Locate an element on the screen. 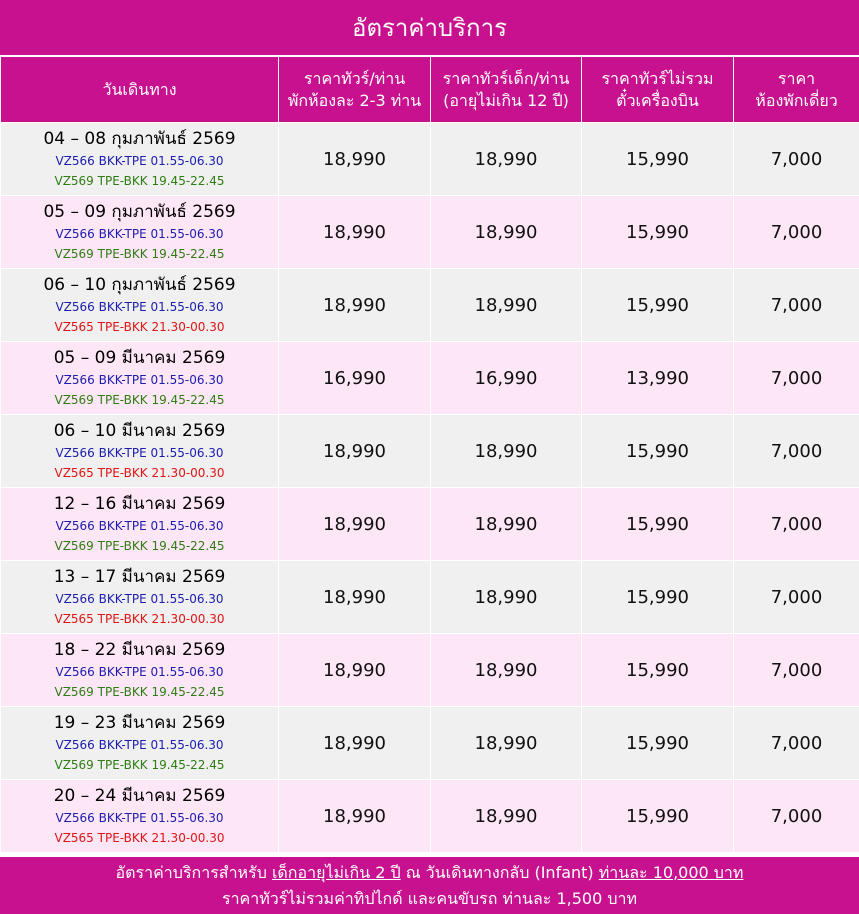 The width and height of the screenshot is (859, 914). footer-text: ท่านละ 10,000 บาท is located at coordinates (671, 872).